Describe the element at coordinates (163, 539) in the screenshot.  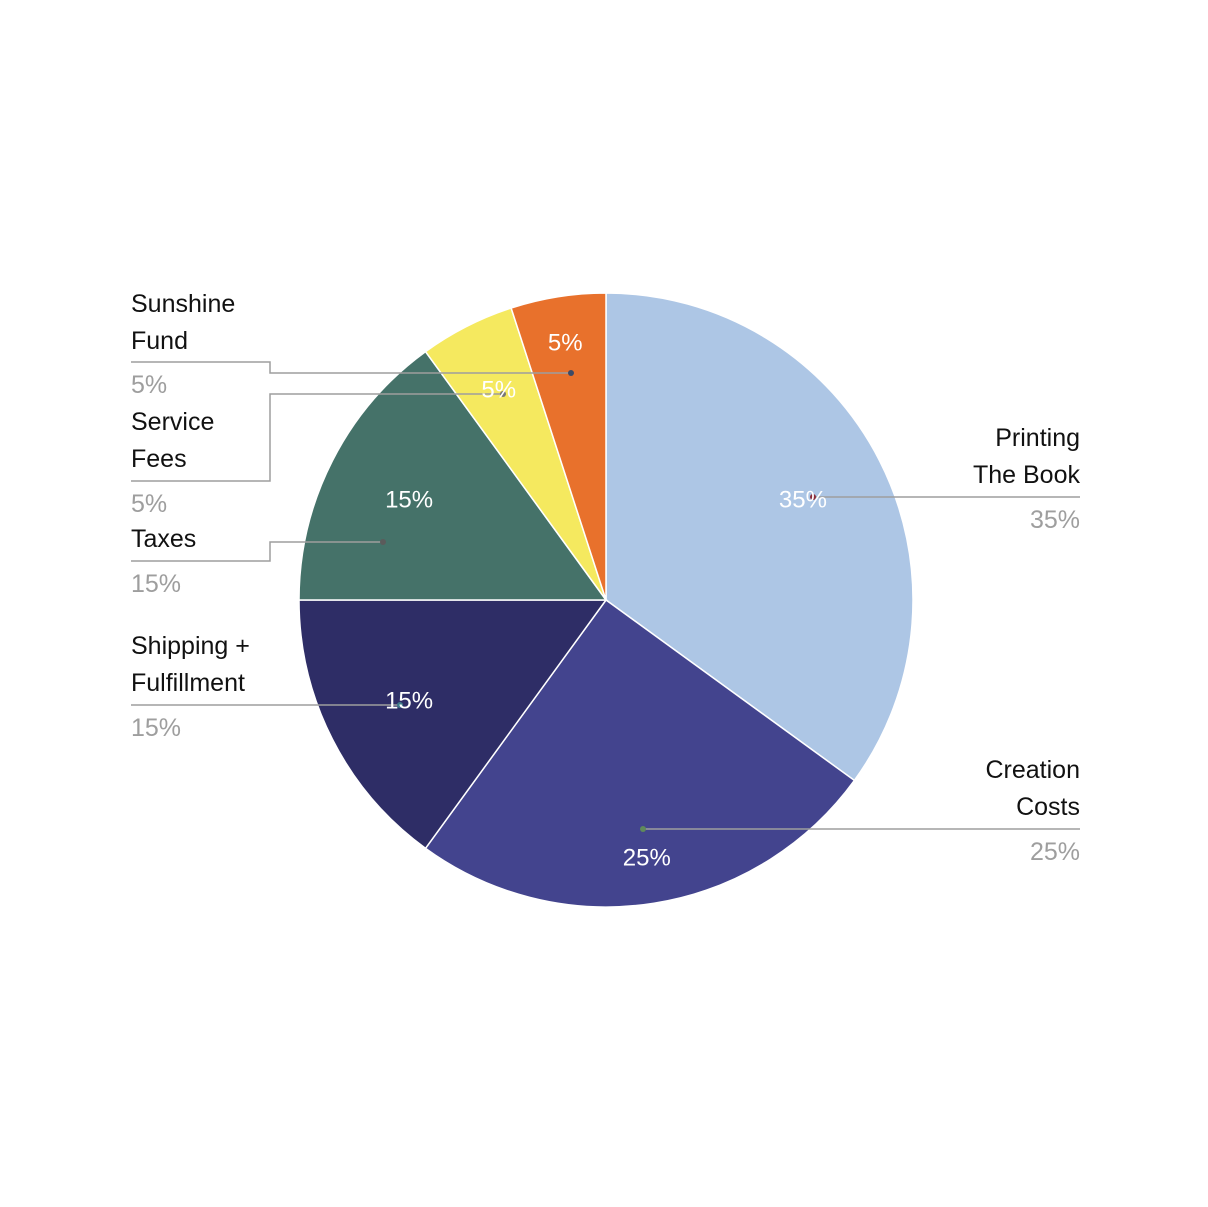
I see `category-label-taxes-line-1: Taxes` at that location.